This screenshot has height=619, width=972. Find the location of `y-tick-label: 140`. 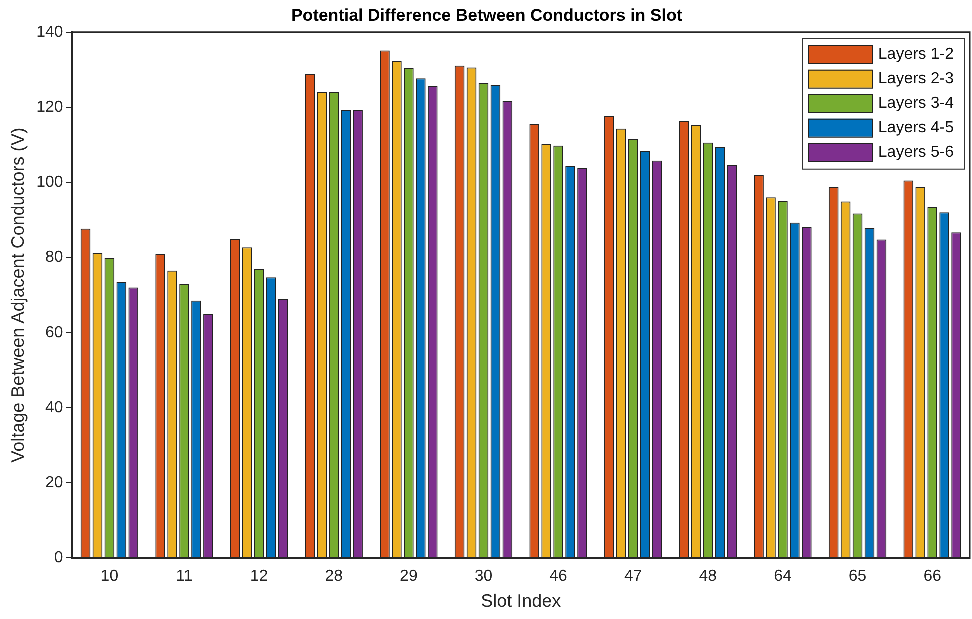

y-tick-label: 140 is located at coordinates (50, 32).